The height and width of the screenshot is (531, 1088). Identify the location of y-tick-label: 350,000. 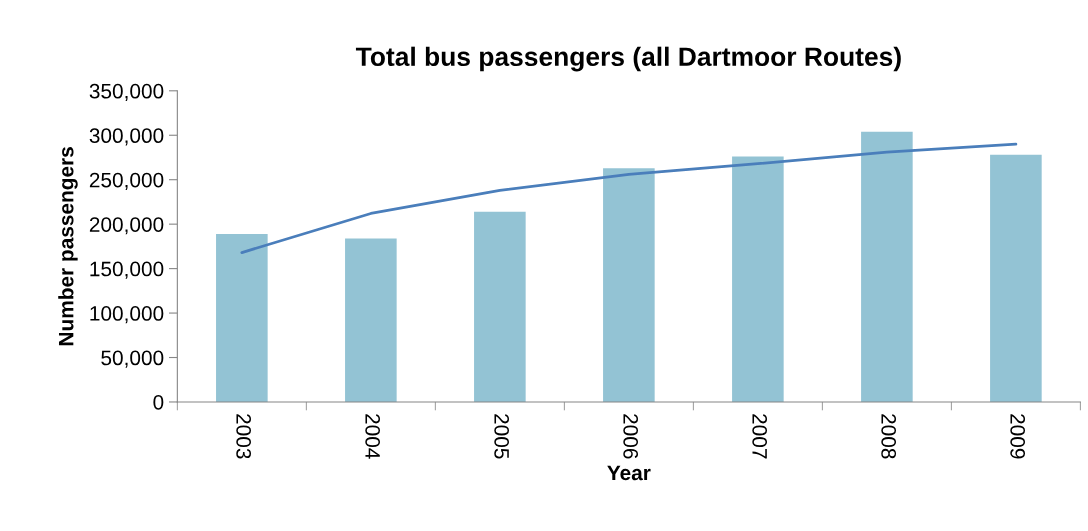
(126, 92).